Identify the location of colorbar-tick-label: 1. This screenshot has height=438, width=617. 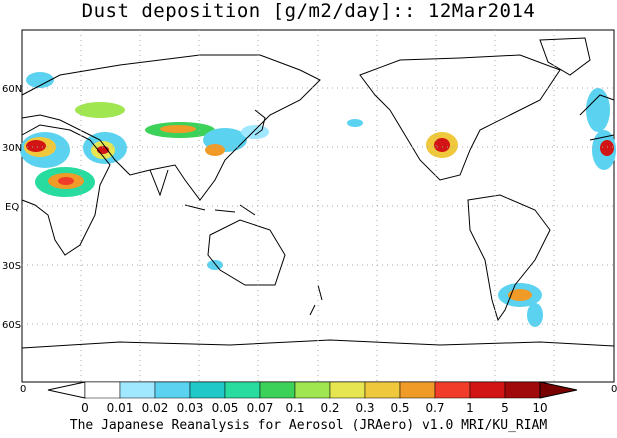
(470, 408).